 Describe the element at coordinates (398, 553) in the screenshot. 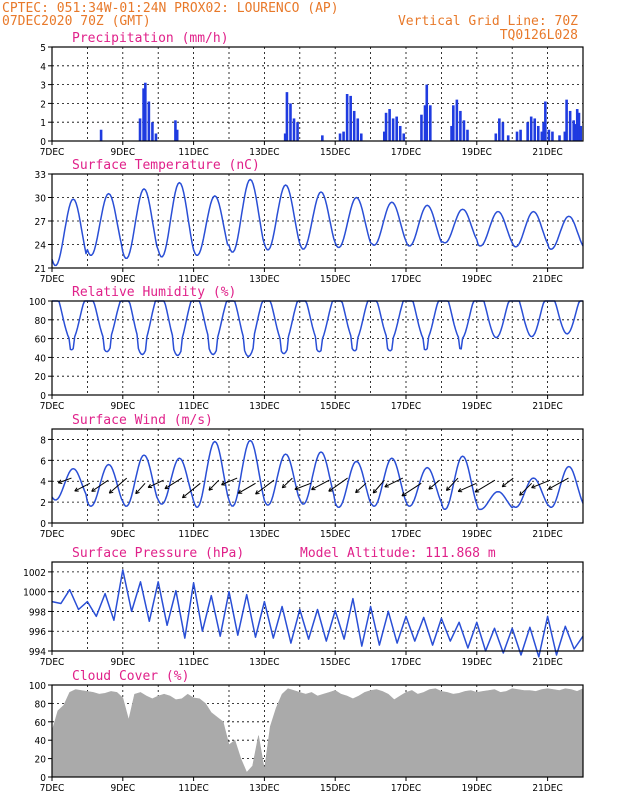

I see `panel-annotation: Model Altitude: 111.868 m` at that location.